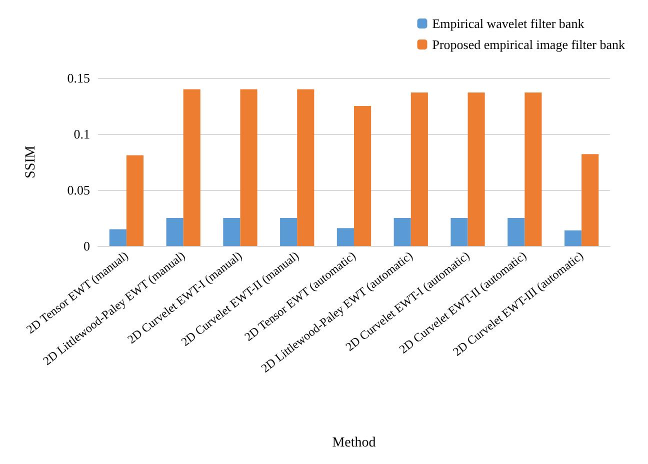  Describe the element at coordinates (78, 78) in the screenshot. I see `y-tick-label: 0.15` at that location.